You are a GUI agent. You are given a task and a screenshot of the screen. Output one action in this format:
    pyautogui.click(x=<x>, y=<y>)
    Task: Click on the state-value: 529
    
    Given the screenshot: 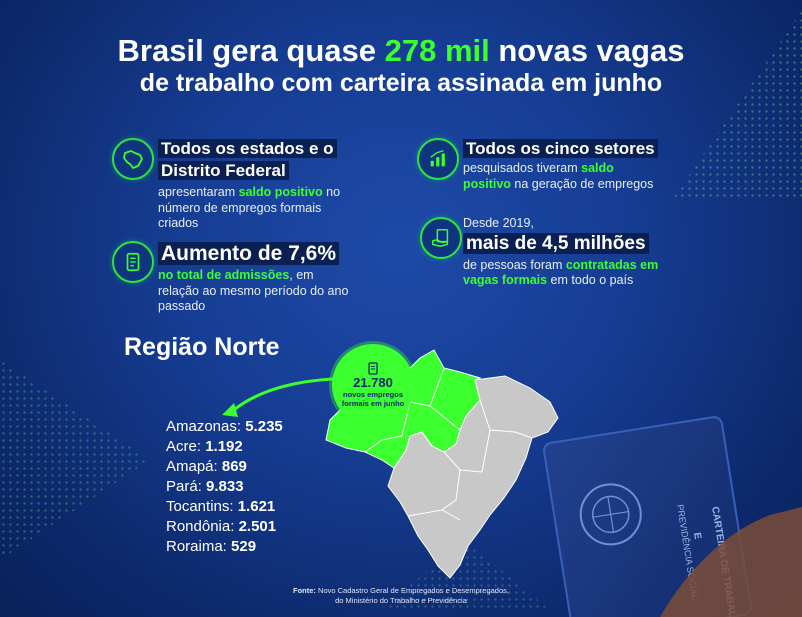 What is the action you would take?
    pyautogui.click(x=244, y=546)
    